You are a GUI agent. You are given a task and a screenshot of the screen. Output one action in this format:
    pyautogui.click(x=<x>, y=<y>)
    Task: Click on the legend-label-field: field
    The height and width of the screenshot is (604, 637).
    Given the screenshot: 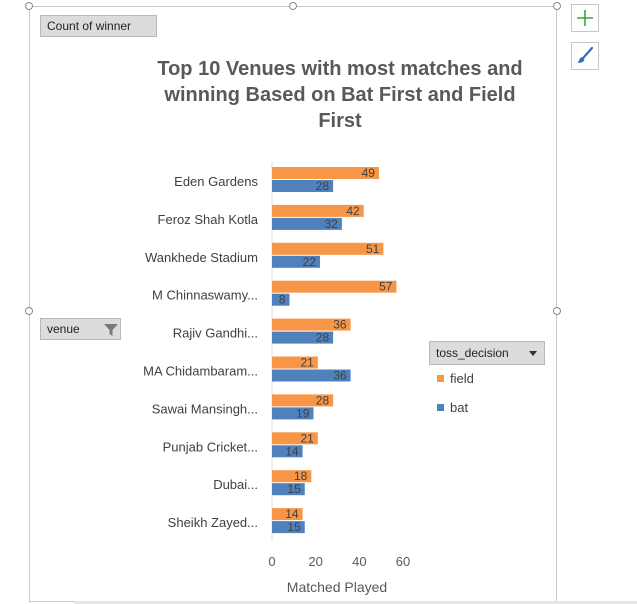 What is the action you would take?
    pyautogui.click(x=462, y=378)
    